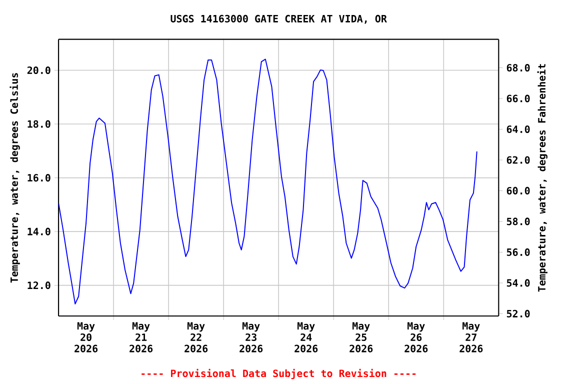 Image resolution: width=576 pixels, height=384 pixels. I want to click on text: ---- Provisional Data Subject to Revision ----, so click(279, 374).